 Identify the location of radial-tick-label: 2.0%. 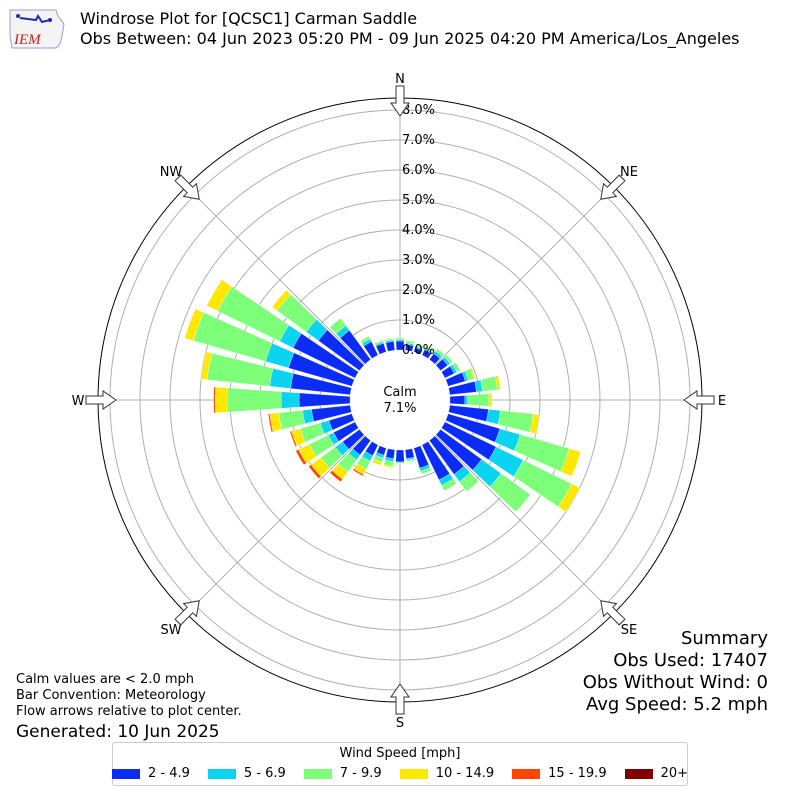
(418, 290).